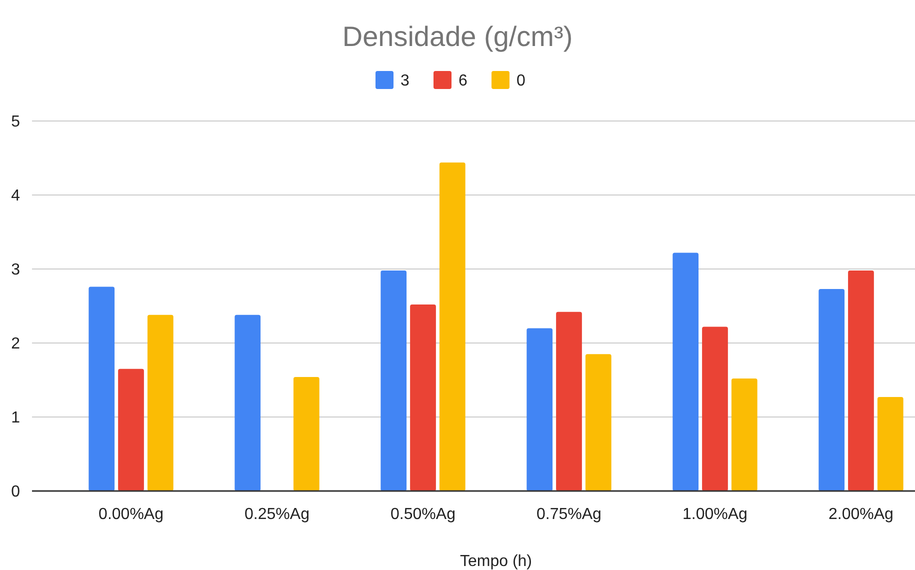 This screenshot has width=915, height=570. I want to click on x-tick-label: 0.75%Ag, so click(569, 514).